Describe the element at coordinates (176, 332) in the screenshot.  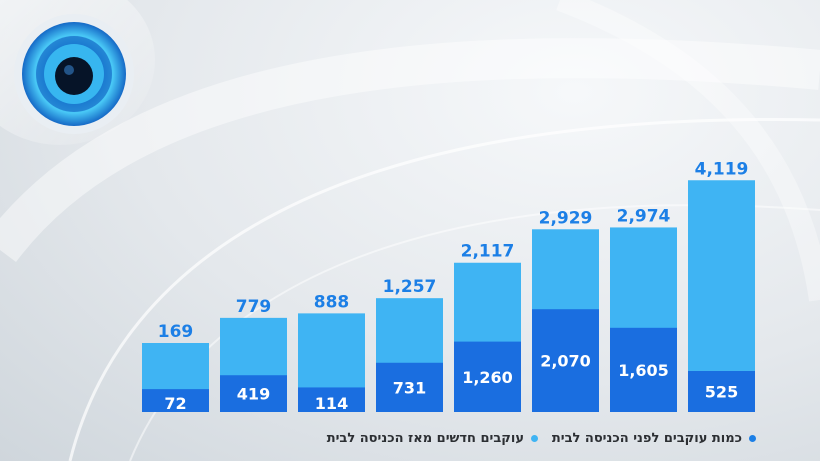
I see `total-label-1: 169` at that location.